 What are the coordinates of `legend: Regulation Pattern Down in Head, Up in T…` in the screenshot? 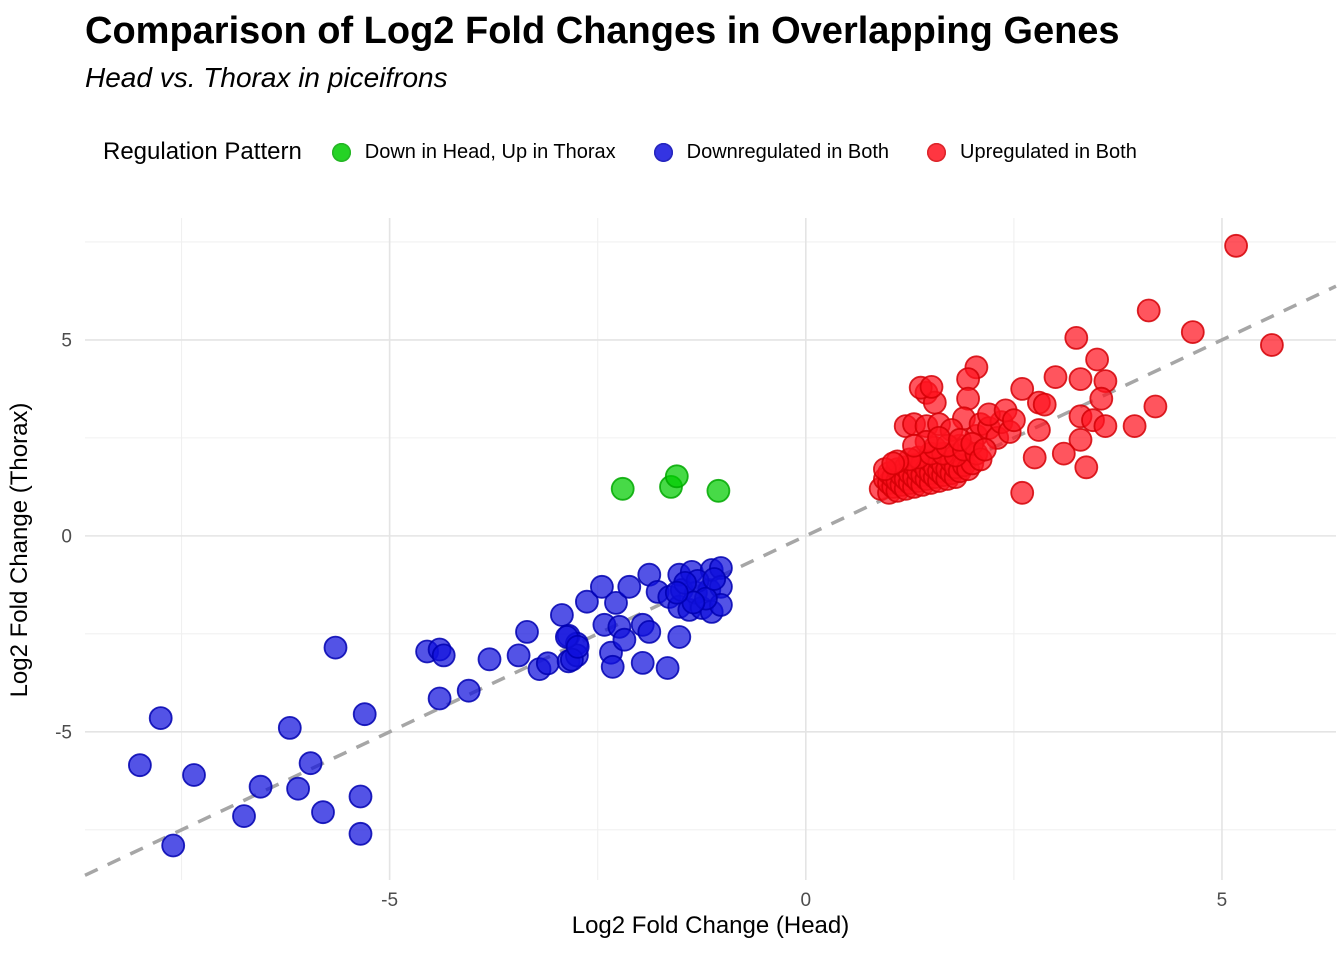 It's located at (639, 152).